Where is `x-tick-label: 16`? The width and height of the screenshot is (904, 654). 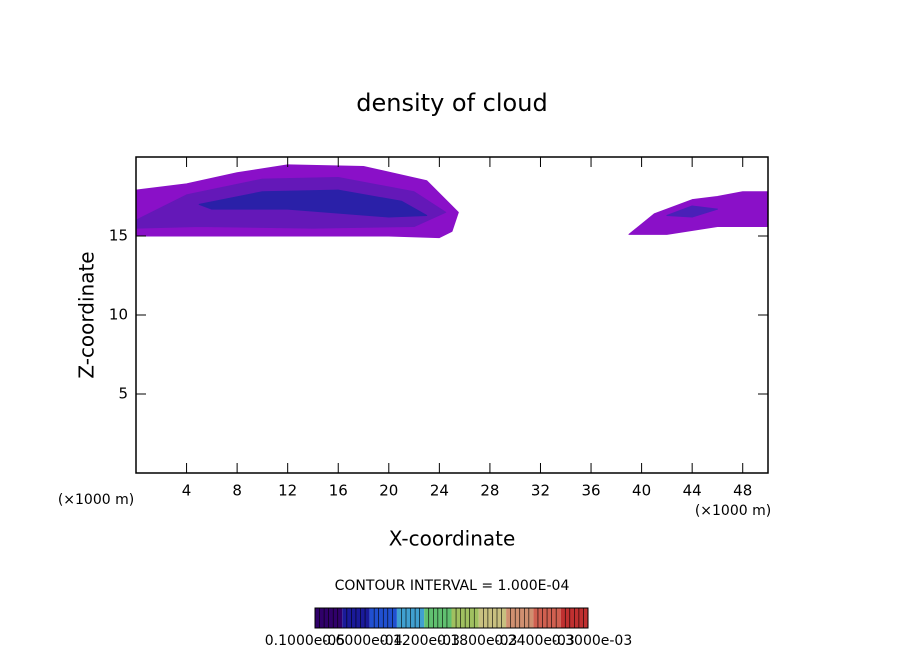
x-tick-label: 16 is located at coordinates (338, 491).